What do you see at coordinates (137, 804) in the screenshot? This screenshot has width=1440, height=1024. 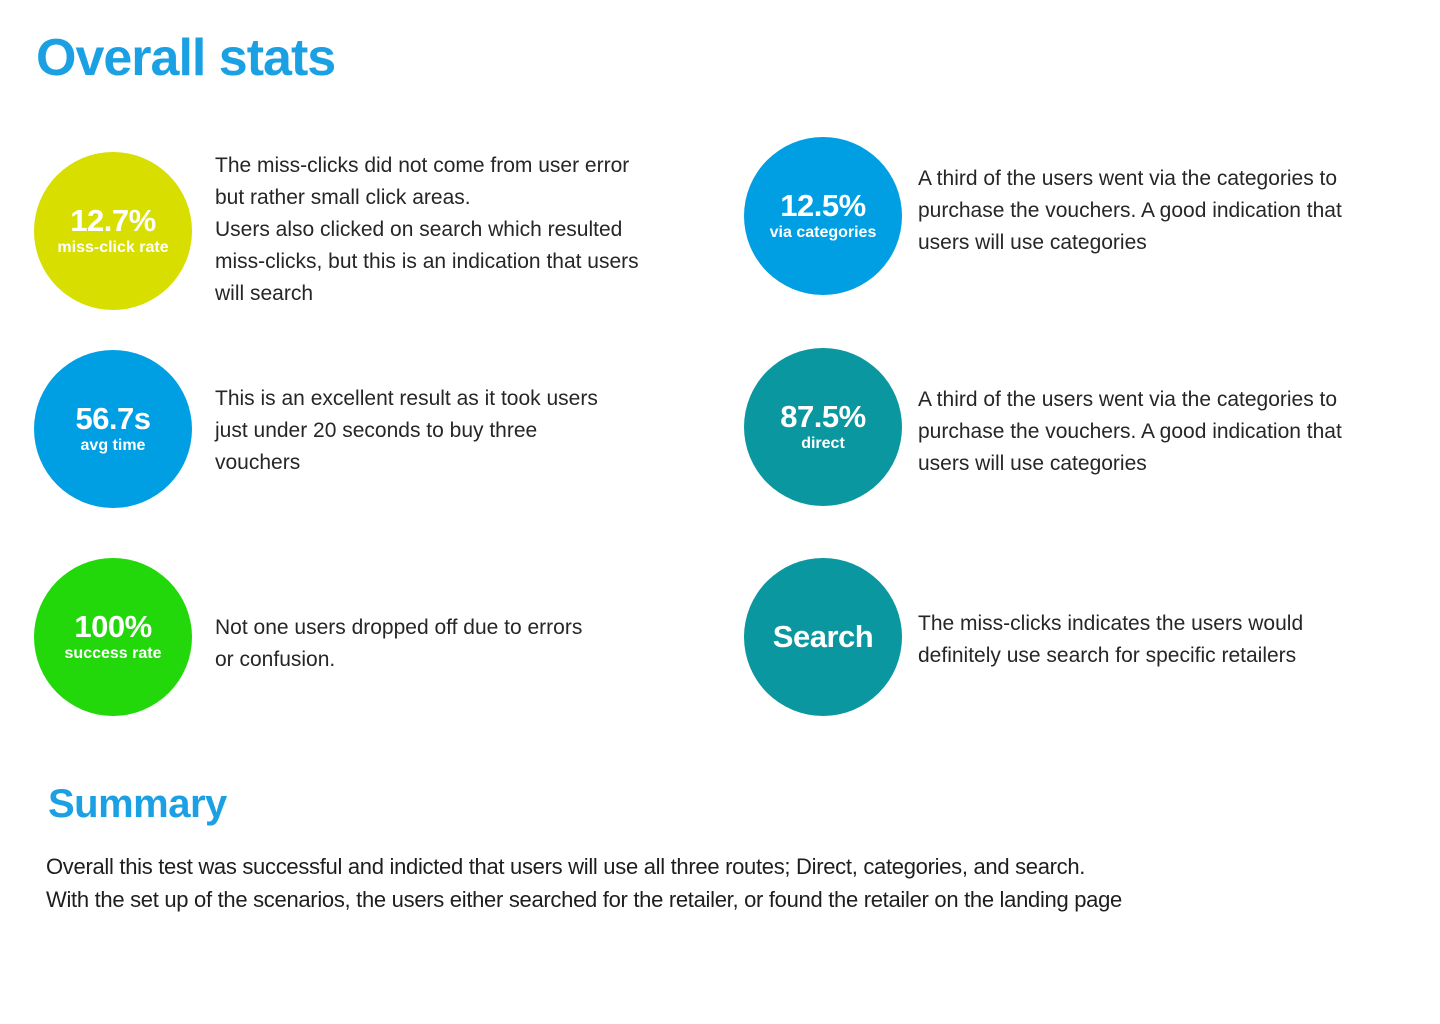 I see `summary-title: Summary` at bounding box center [137, 804].